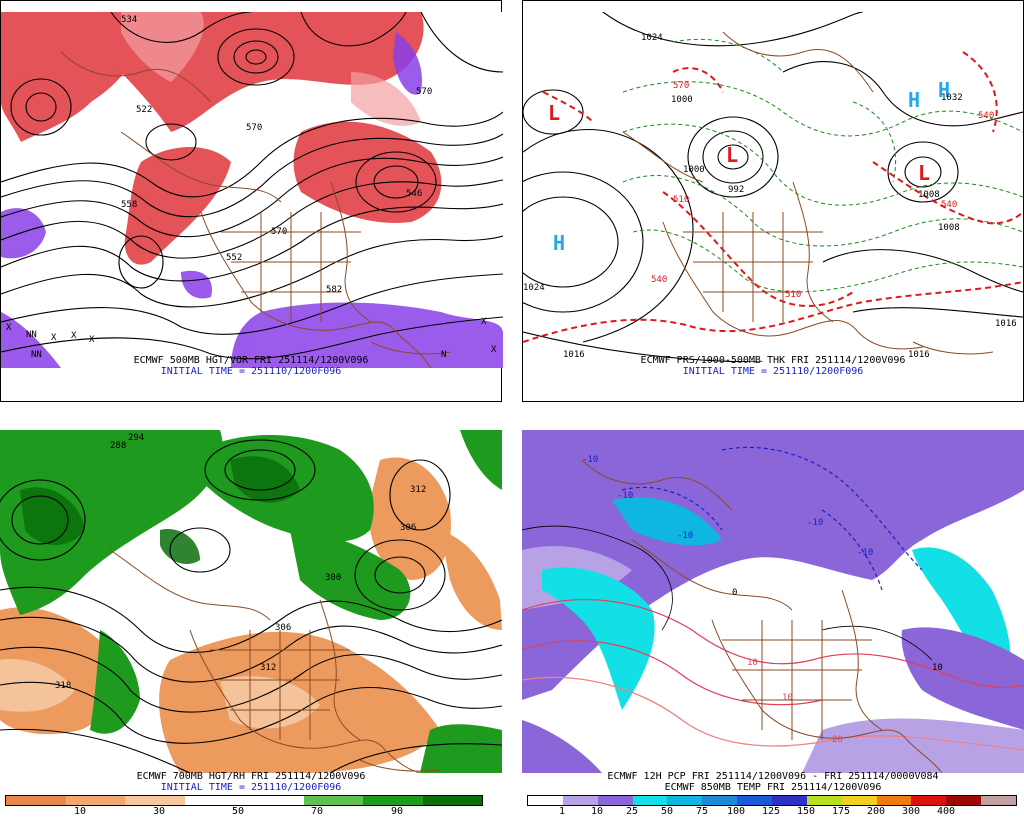  Describe the element at coordinates (736, 190) in the screenshot. I see `svg-text: 992` at that location.